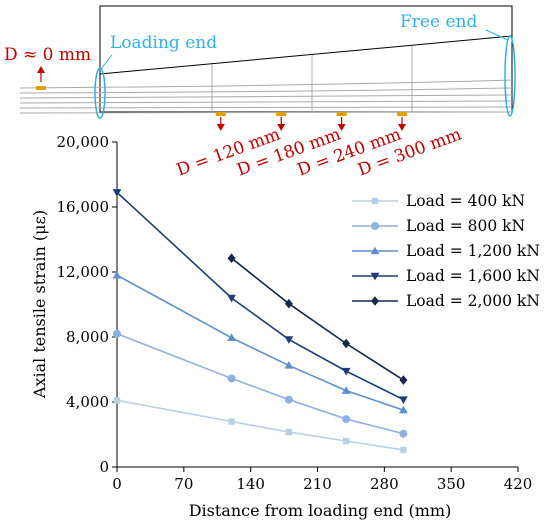 The height and width of the screenshot is (528, 550). Describe the element at coordinates (473, 301) in the screenshot. I see `legend-label: Load = 2,000 kN` at that location.